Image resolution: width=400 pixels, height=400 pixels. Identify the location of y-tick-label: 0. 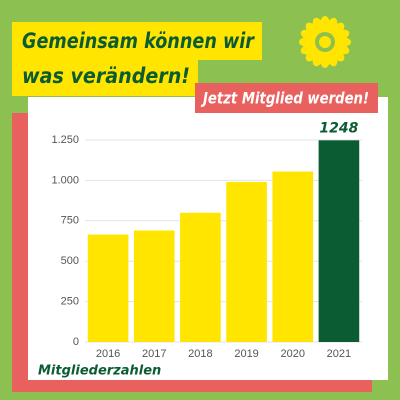
(76, 342).